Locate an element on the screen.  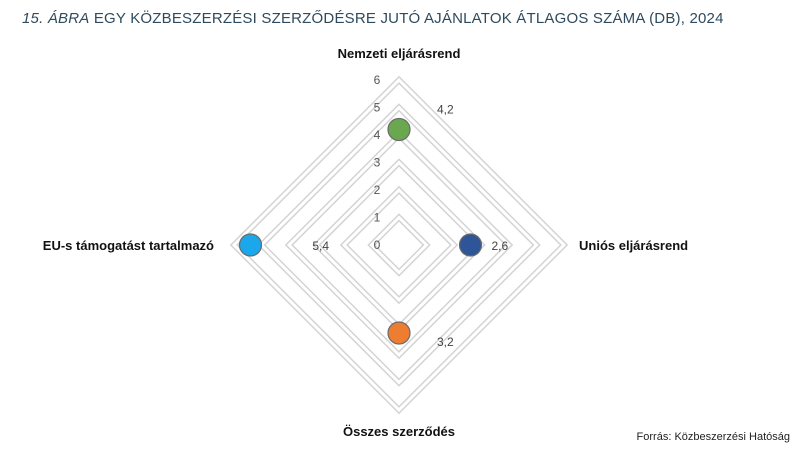
tick-label-1: 1 is located at coordinates (377, 218).